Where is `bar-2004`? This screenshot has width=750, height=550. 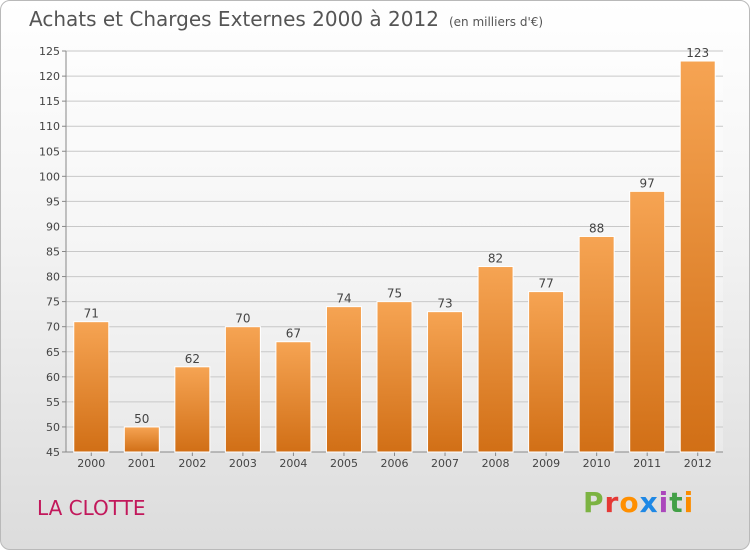
bar-2004 is located at coordinates (293, 397).